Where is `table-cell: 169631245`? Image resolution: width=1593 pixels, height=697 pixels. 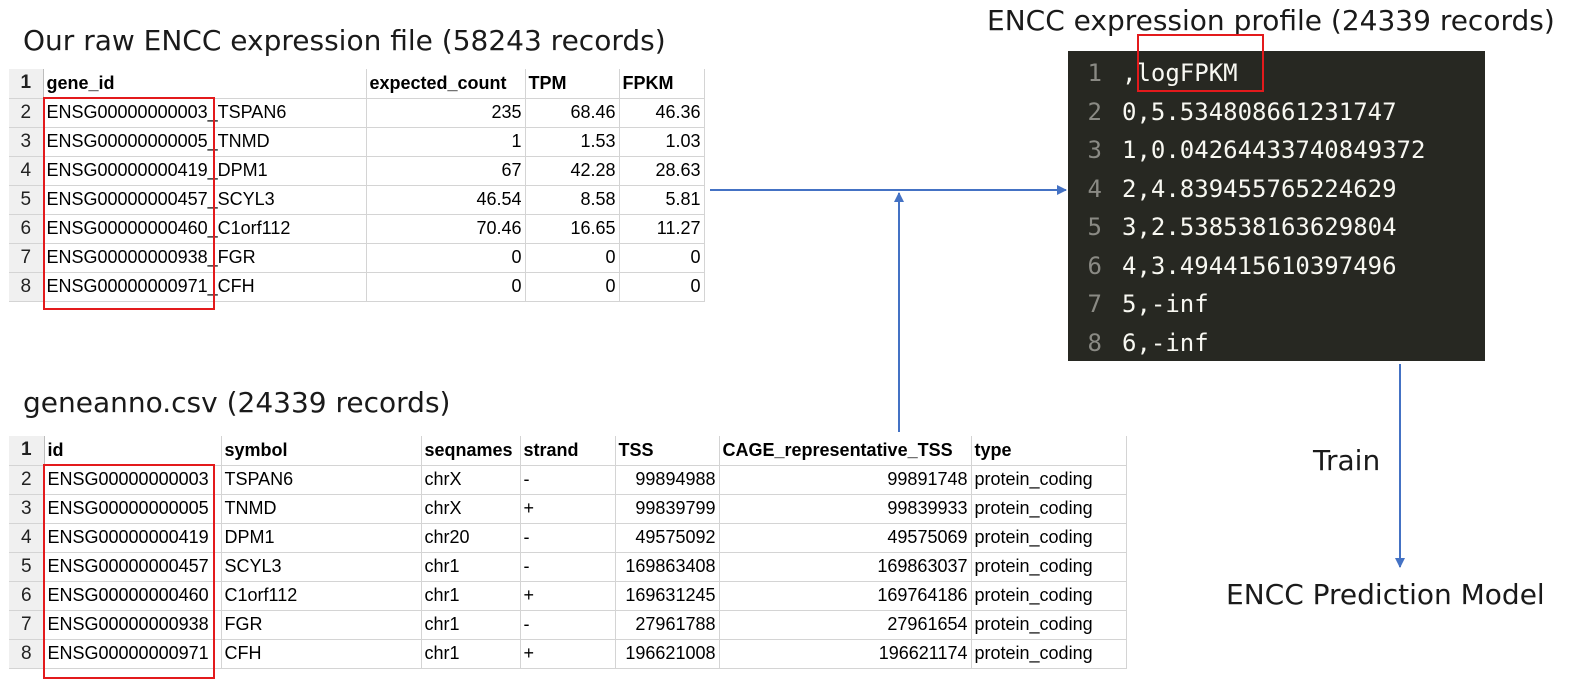 table-cell: 169631245 is located at coordinates (667, 596).